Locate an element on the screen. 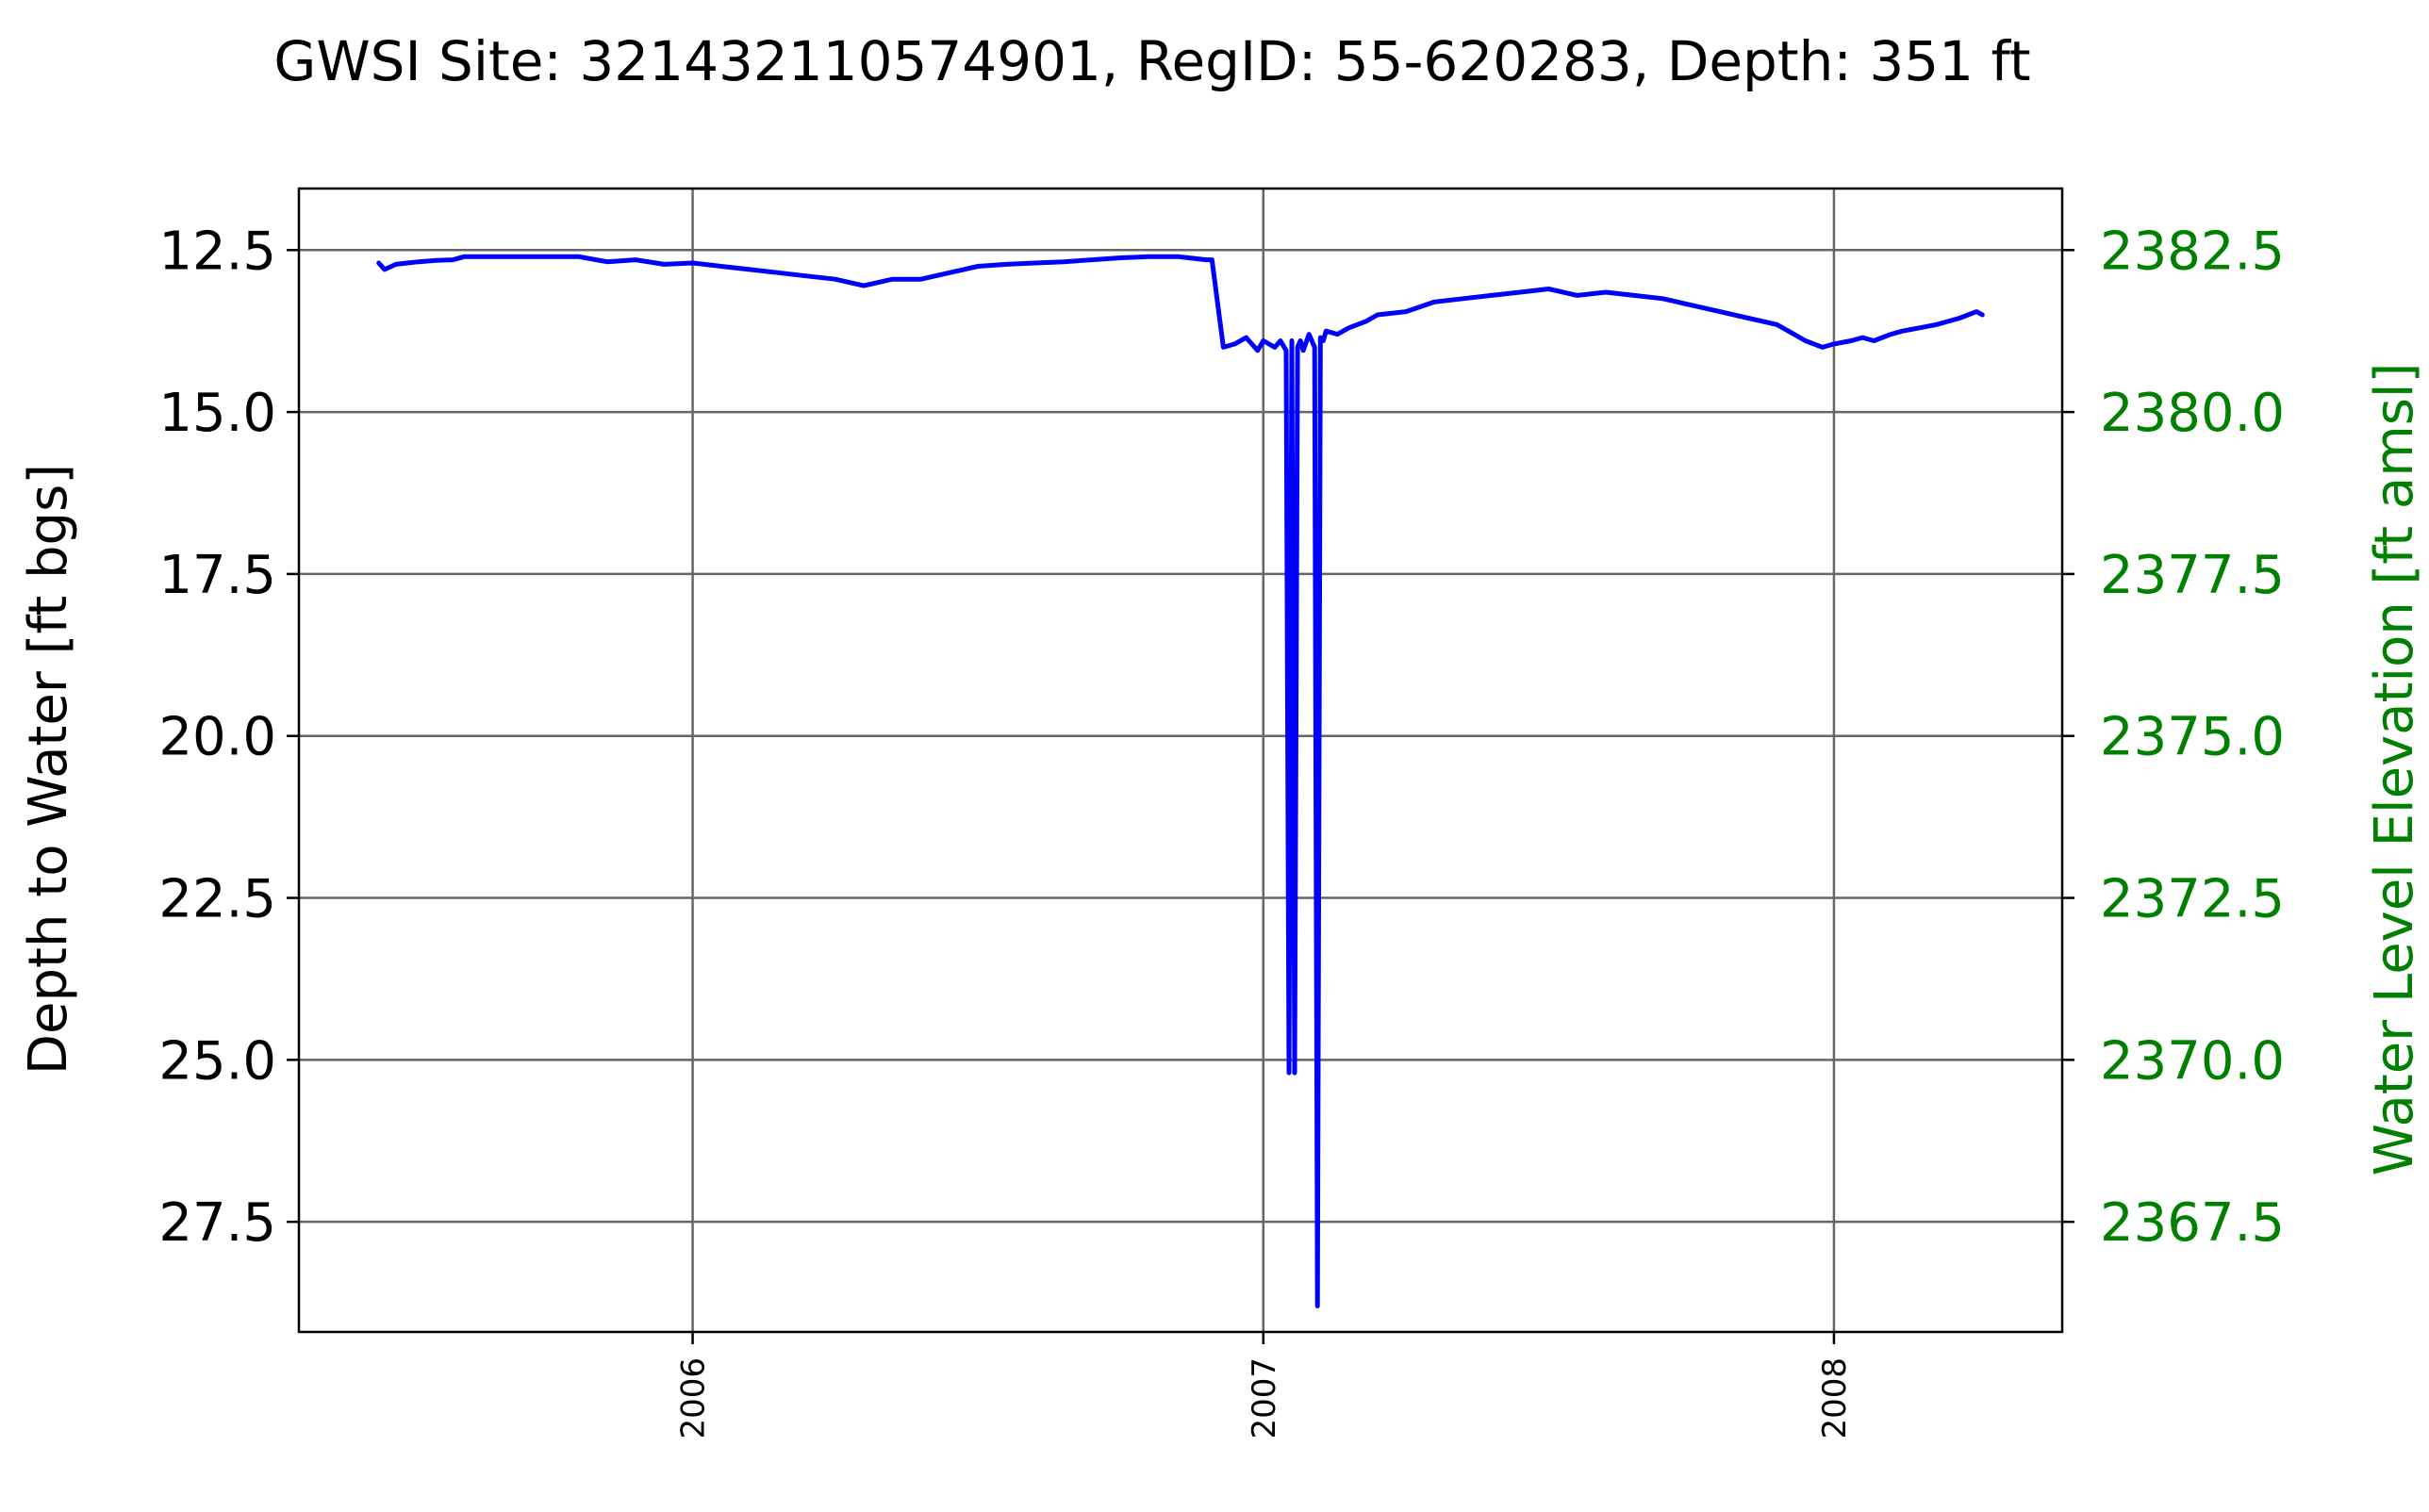 The width and height of the screenshot is (2429, 1512). y-tick-label: 15.0 is located at coordinates (217, 414).